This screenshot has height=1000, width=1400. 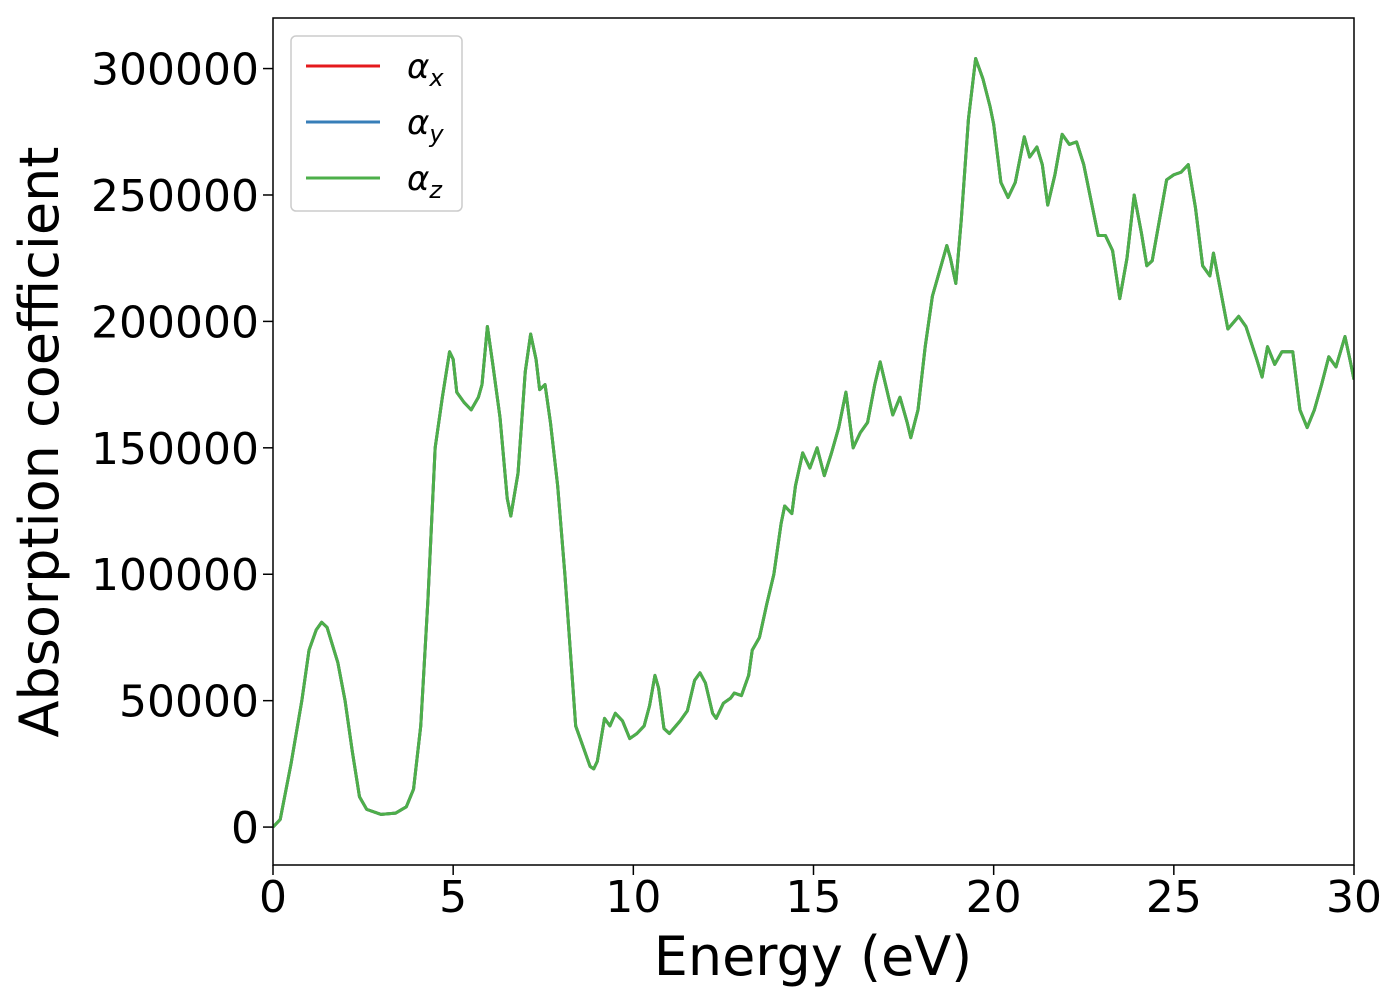 What do you see at coordinates (814, 897) in the screenshot?
I see `x-tick-label: 15` at bounding box center [814, 897].